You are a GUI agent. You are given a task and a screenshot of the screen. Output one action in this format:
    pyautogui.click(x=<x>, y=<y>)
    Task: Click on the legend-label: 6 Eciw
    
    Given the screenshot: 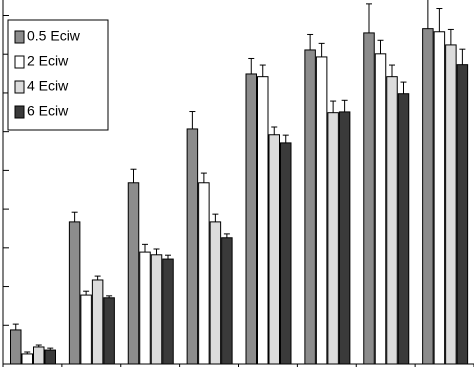 What is the action you would take?
    pyautogui.click(x=48, y=111)
    